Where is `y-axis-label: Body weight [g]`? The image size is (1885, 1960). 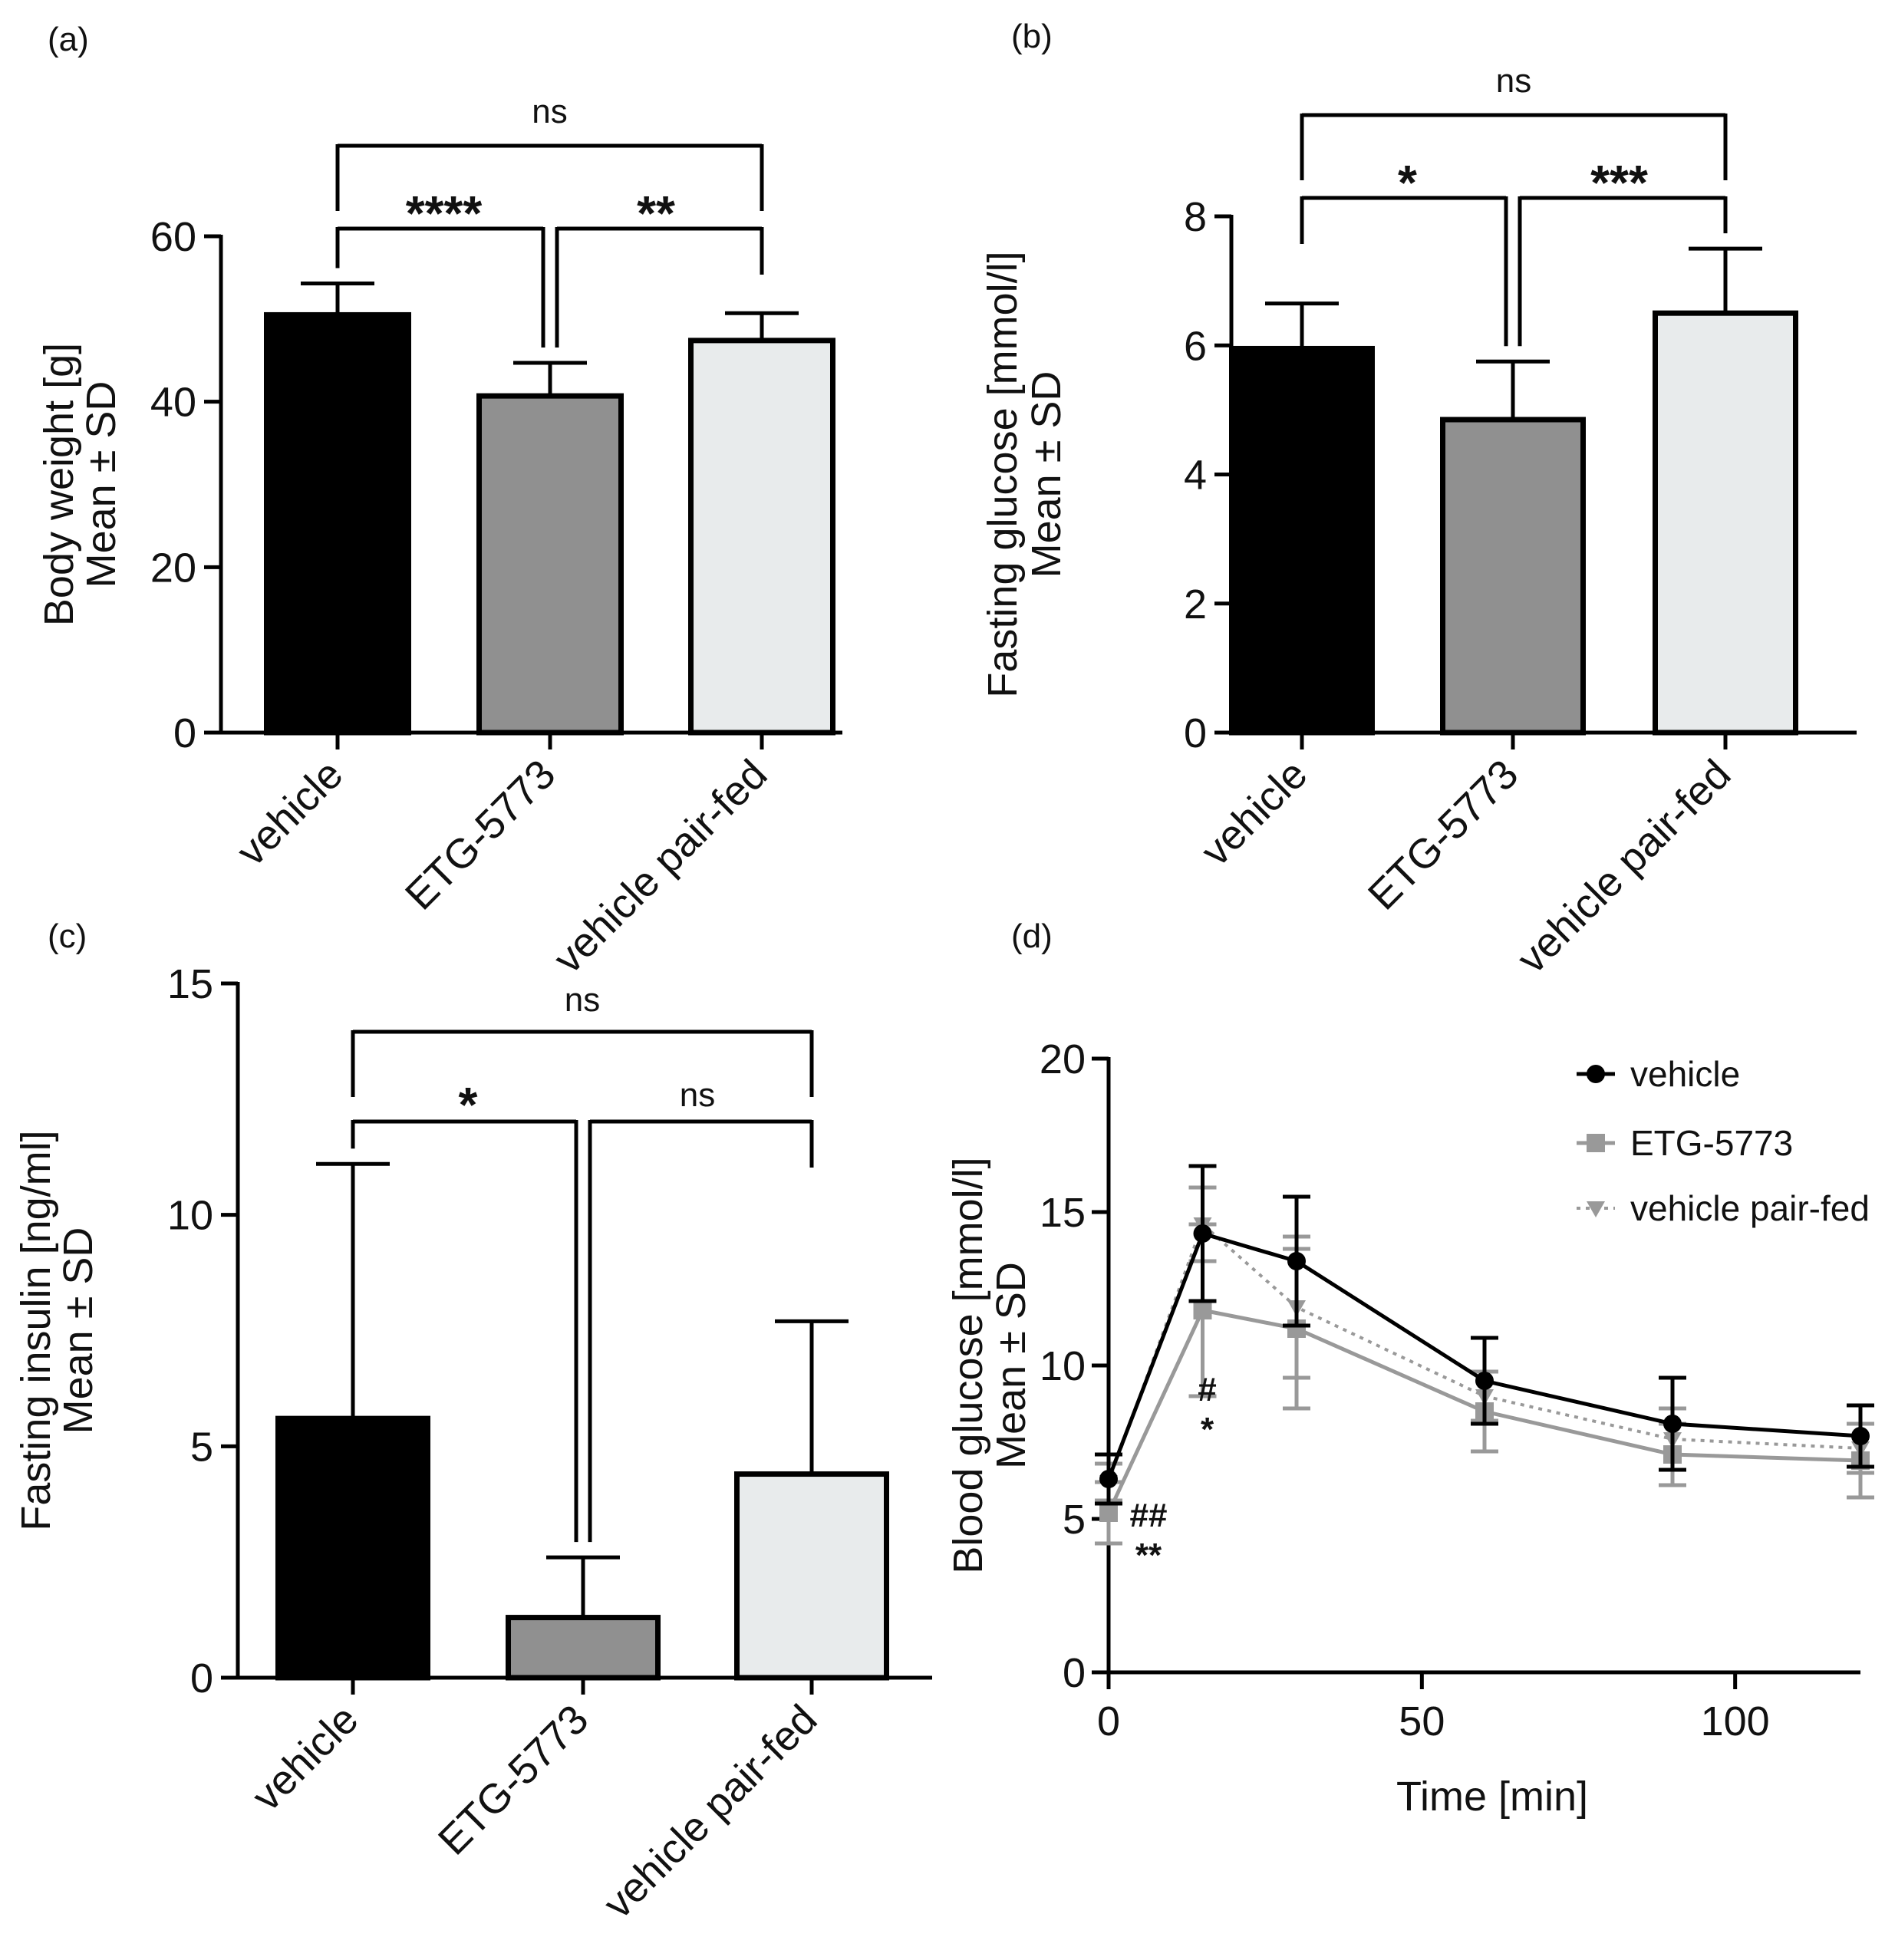
y-axis-label: Body weight [g] is located at coordinates (59, 484).